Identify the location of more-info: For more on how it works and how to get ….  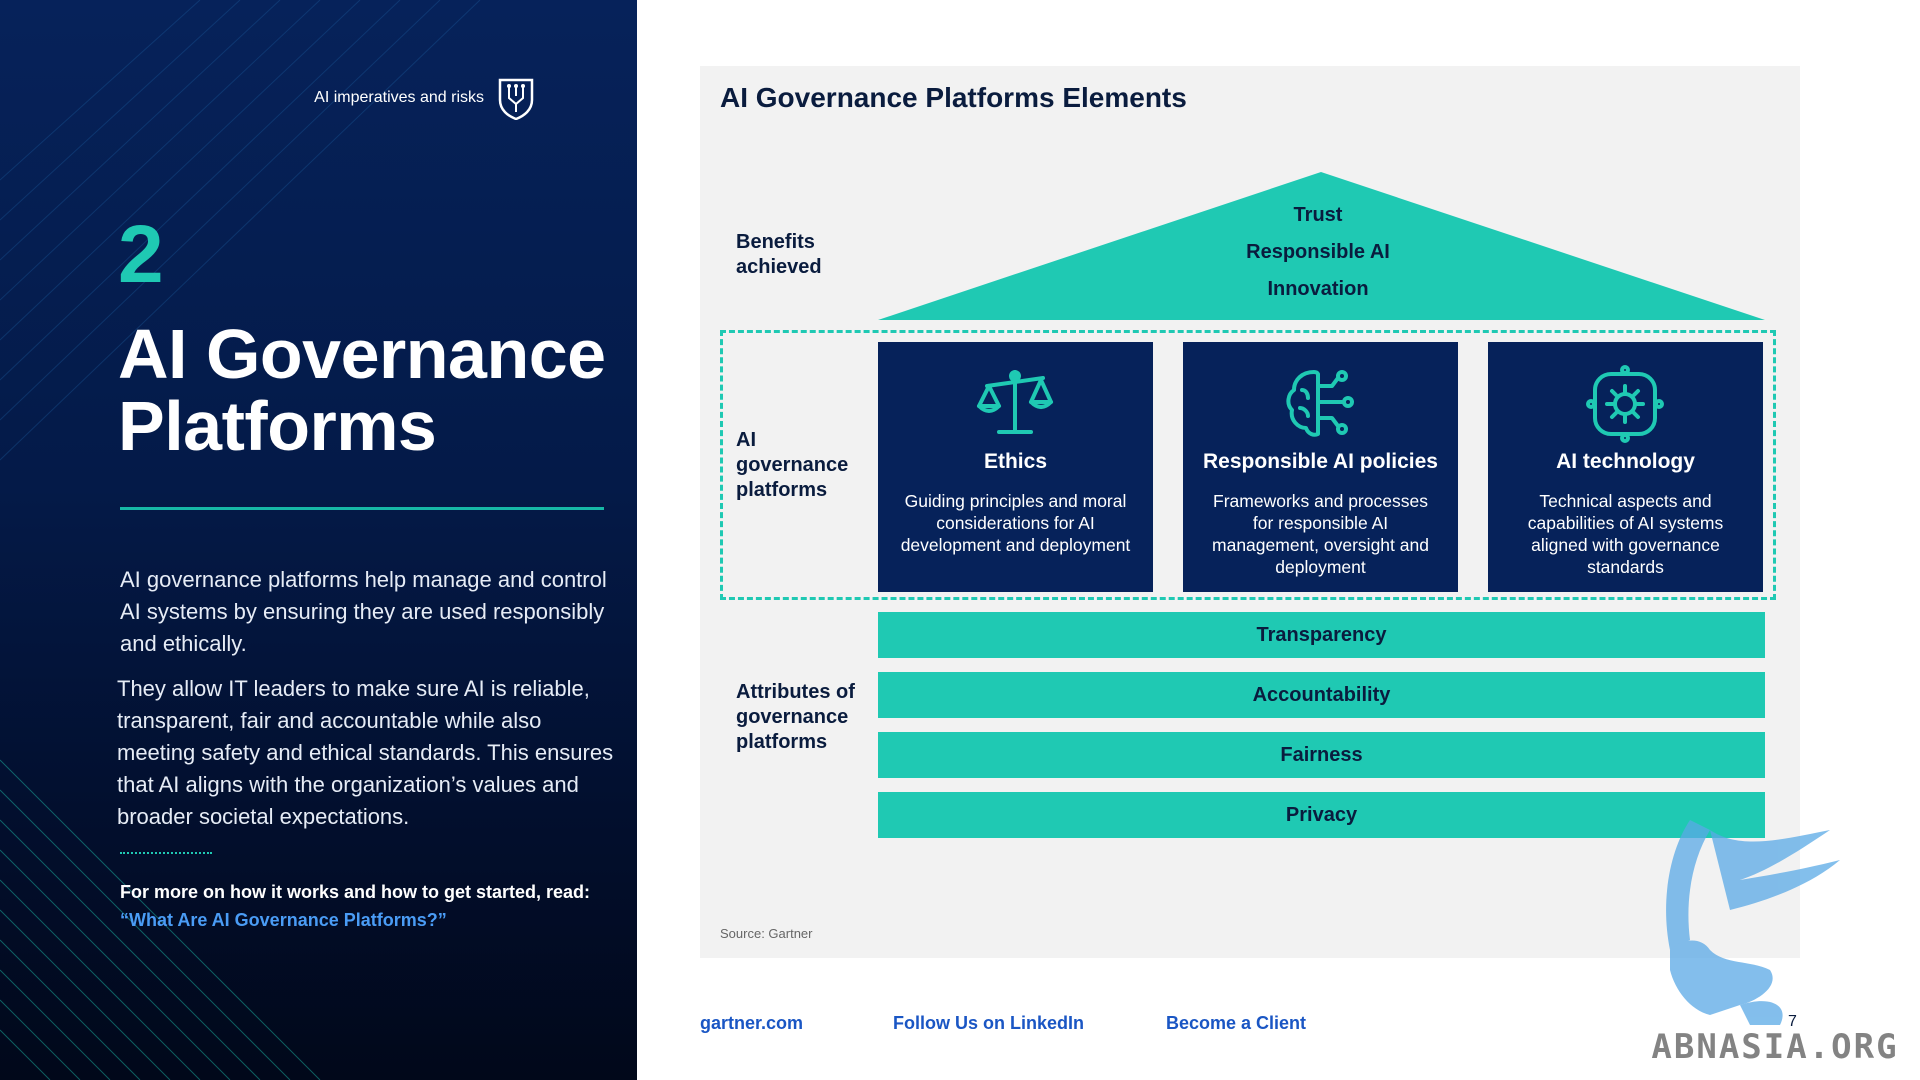
(360, 906).